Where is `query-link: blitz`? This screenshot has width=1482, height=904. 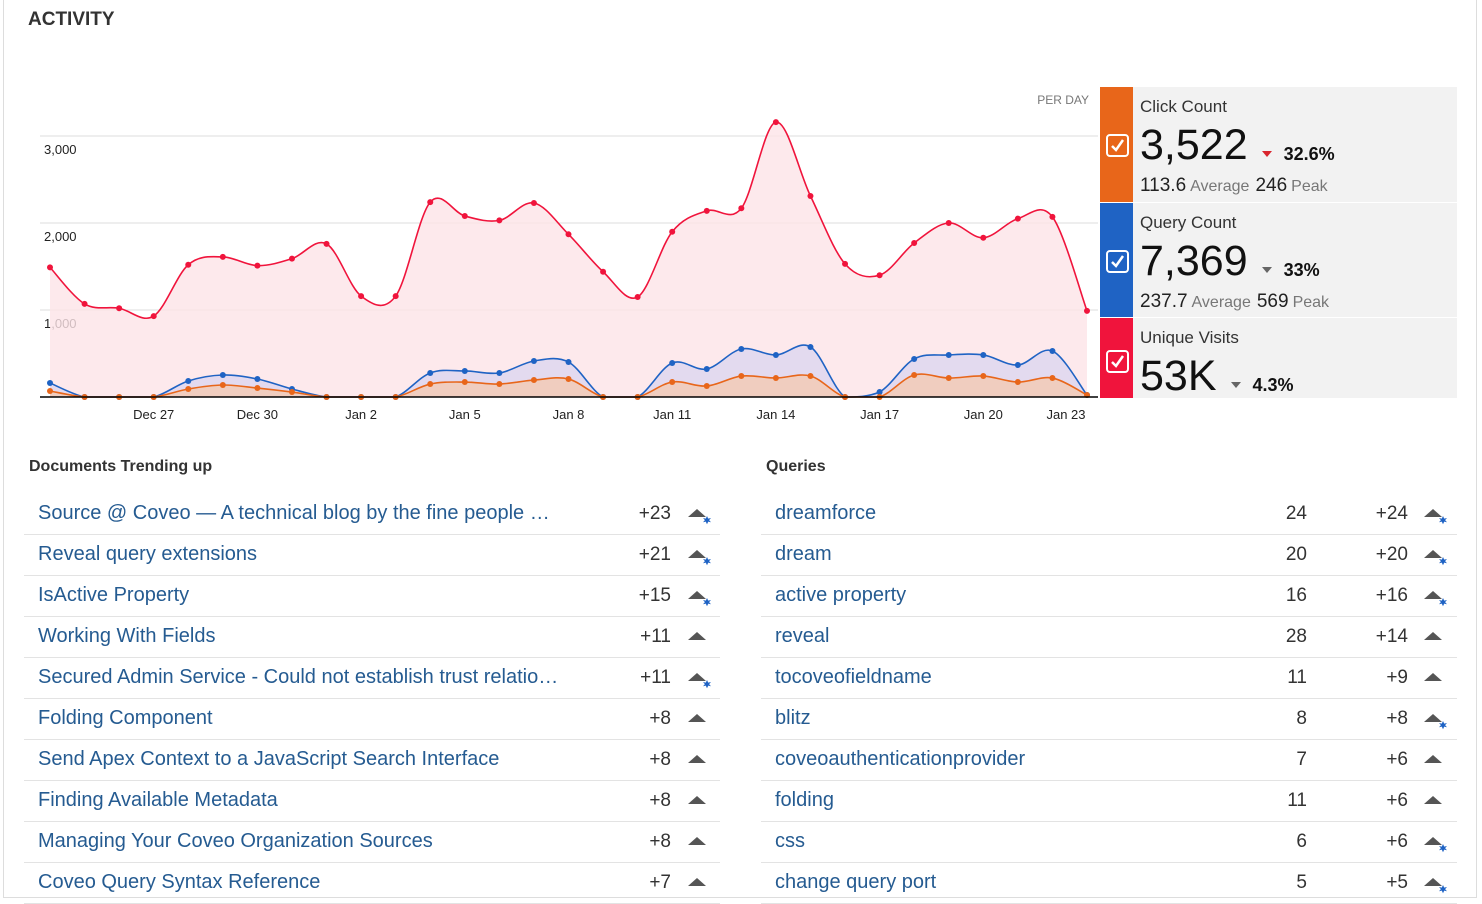
query-link: blitz is located at coordinates (793, 718).